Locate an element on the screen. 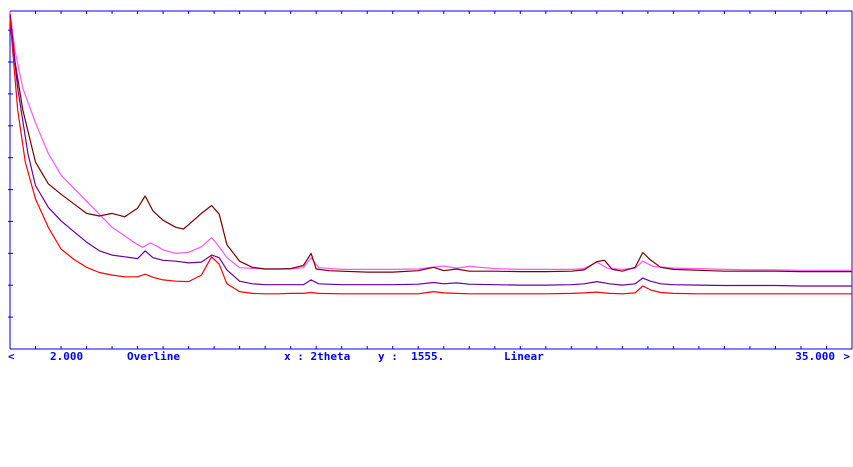 This screenshot has height=467, width=853. display-mode: Overline is located at coordinates (153, 356).